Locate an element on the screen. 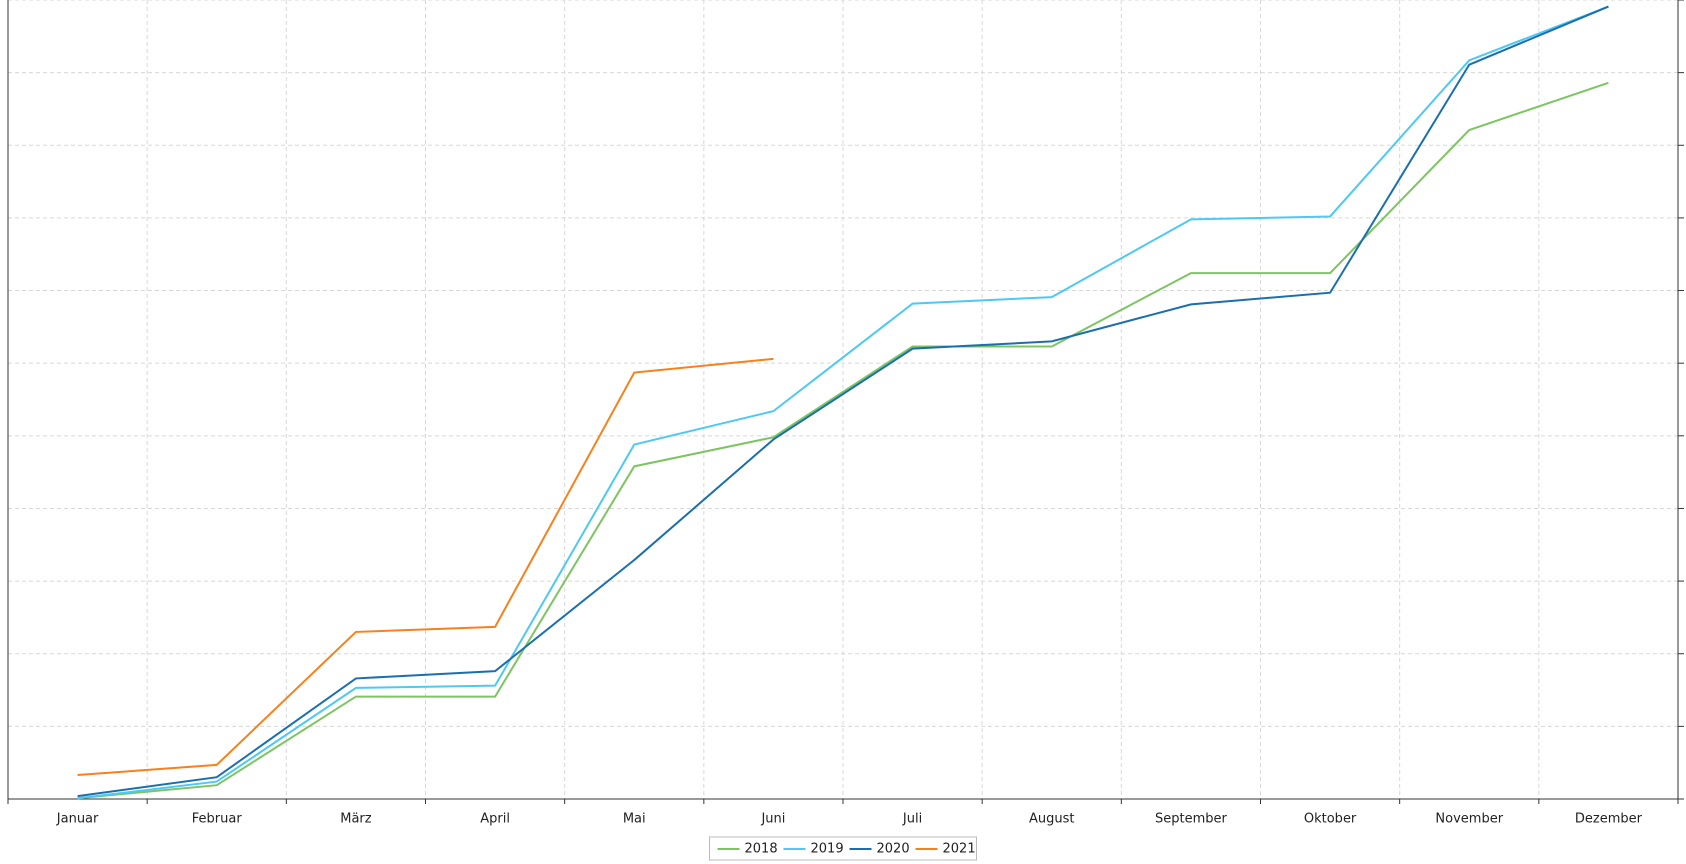  legend: 2018 2019 2020 2021 is located at coordinates (843, 848).